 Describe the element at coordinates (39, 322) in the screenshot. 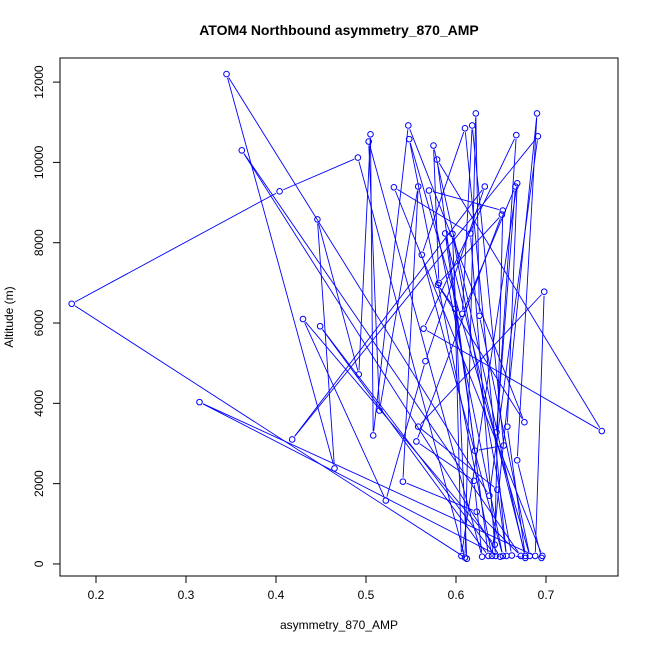

I see `y-tick-label: 6000` at that location.